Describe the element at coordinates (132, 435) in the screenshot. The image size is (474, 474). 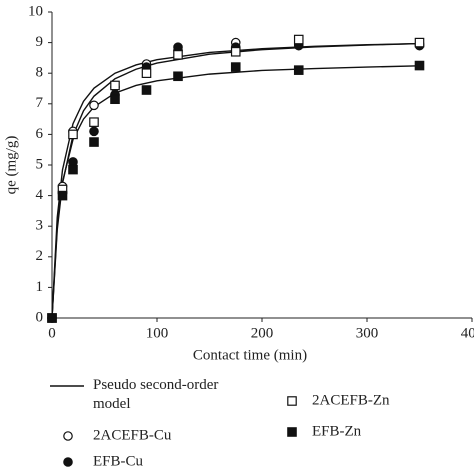
I see `legend-label: 2ACEFB-Cu` at that location.